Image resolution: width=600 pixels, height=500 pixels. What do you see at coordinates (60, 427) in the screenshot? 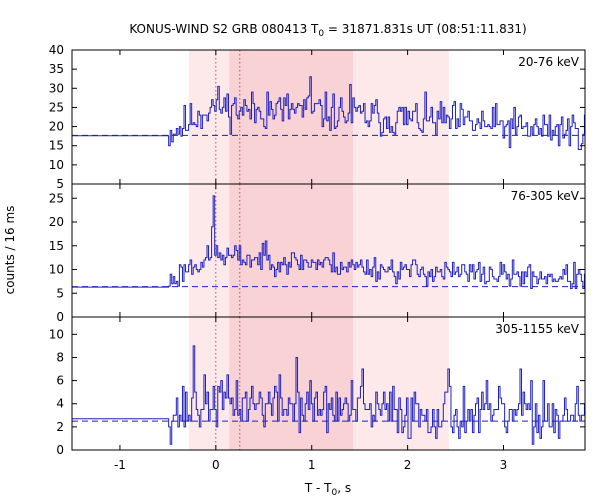
I see `y-tick-label: 2` at bounding box center [60, 427].